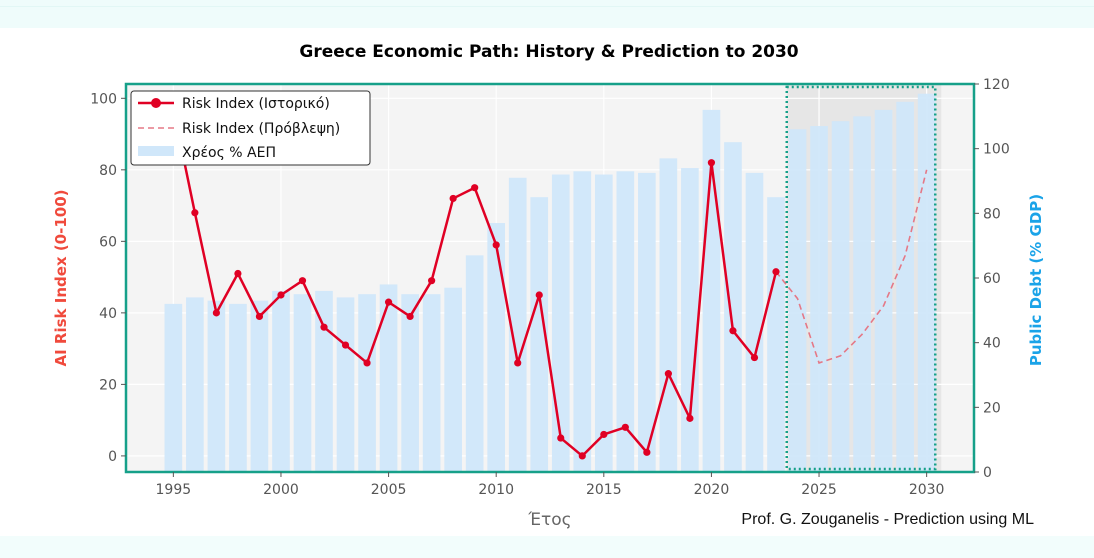 The width and height of the screenshot is (1094, 558). I want to click on y-right-tick-label: 40, so click(992, 344).